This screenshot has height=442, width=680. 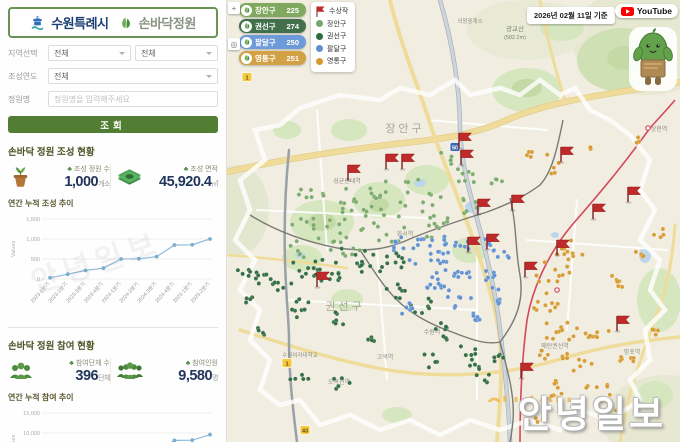 What do you see at coordinates (176, 53) in the screenshot?
I see `region-select-2: 전체` at bounding box center [176, 53].